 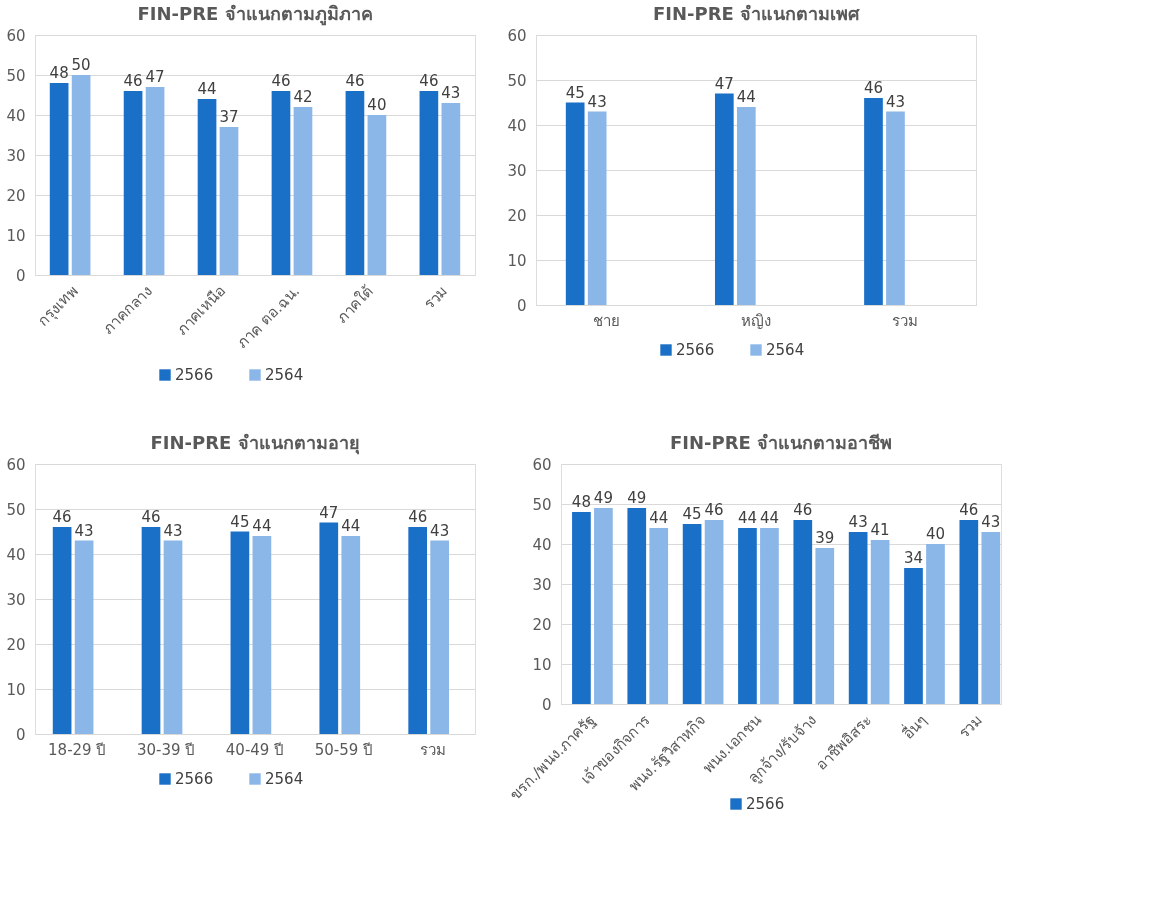 I want to click on chart-title: FIN-PRE จำแนกตามเพศ, so click(x=756, y=13).